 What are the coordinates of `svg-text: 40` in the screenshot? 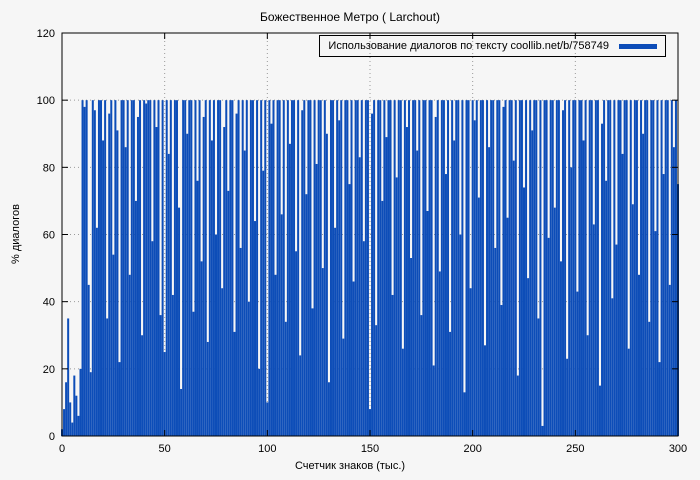 It's located at (49, 303).